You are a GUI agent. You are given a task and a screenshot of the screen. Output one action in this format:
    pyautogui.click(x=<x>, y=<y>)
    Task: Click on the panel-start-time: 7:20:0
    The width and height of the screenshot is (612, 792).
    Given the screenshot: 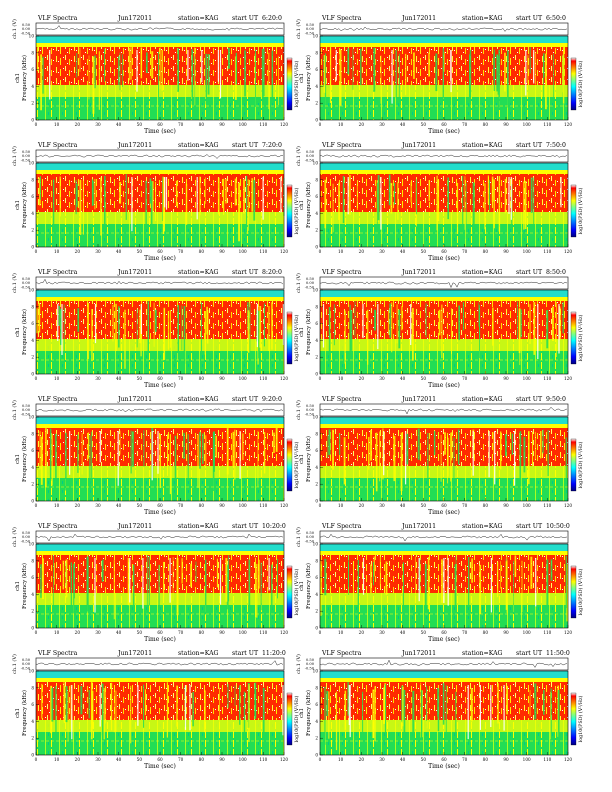 What is the action you would take?
    pyautogui.click(x=272, y=145)
    